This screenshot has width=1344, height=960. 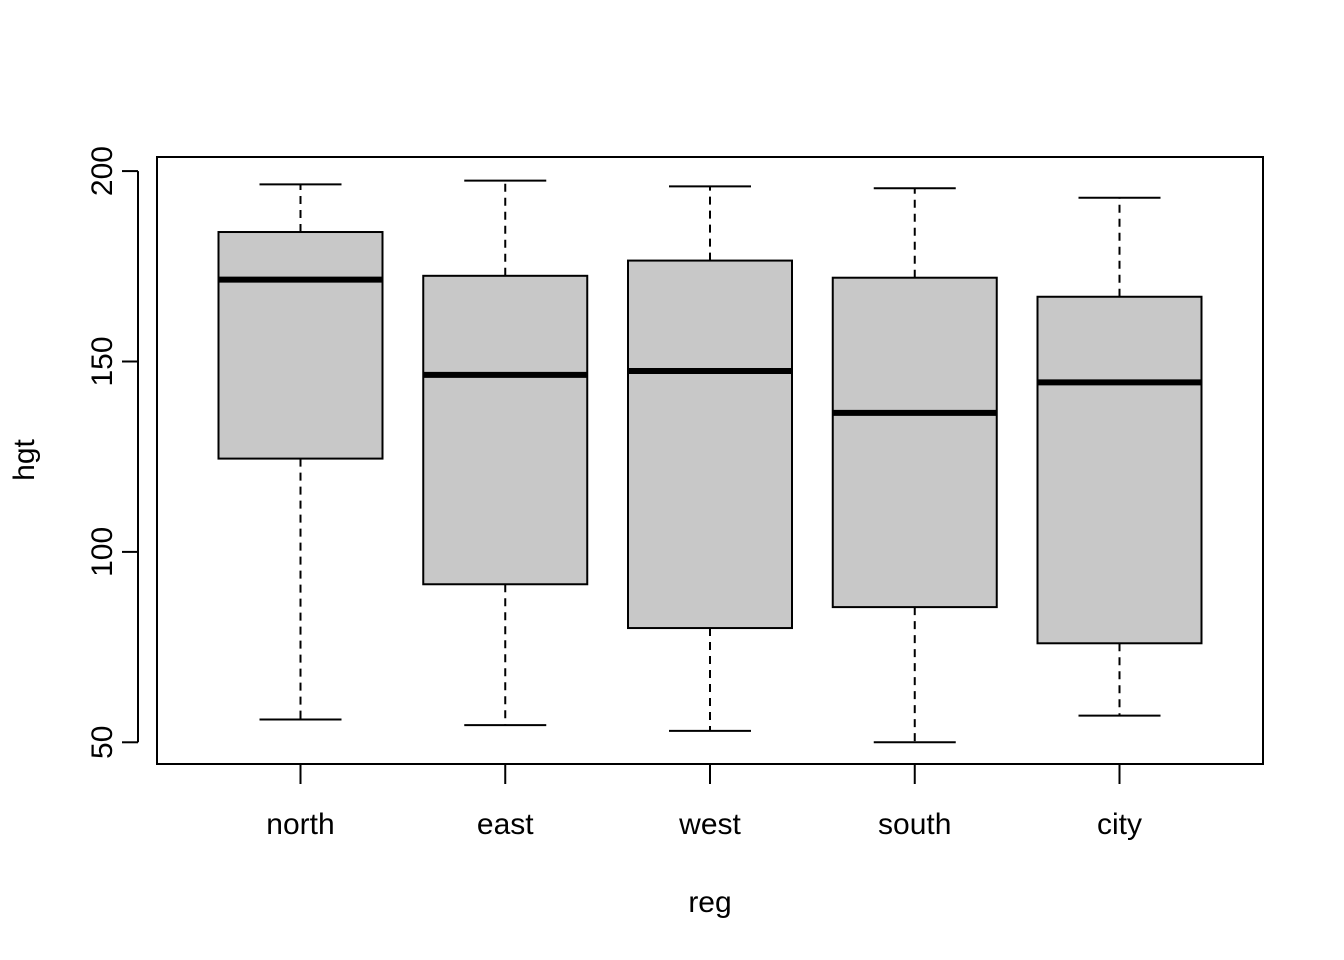 I want to click on box-east, so click(x=505, y=453).